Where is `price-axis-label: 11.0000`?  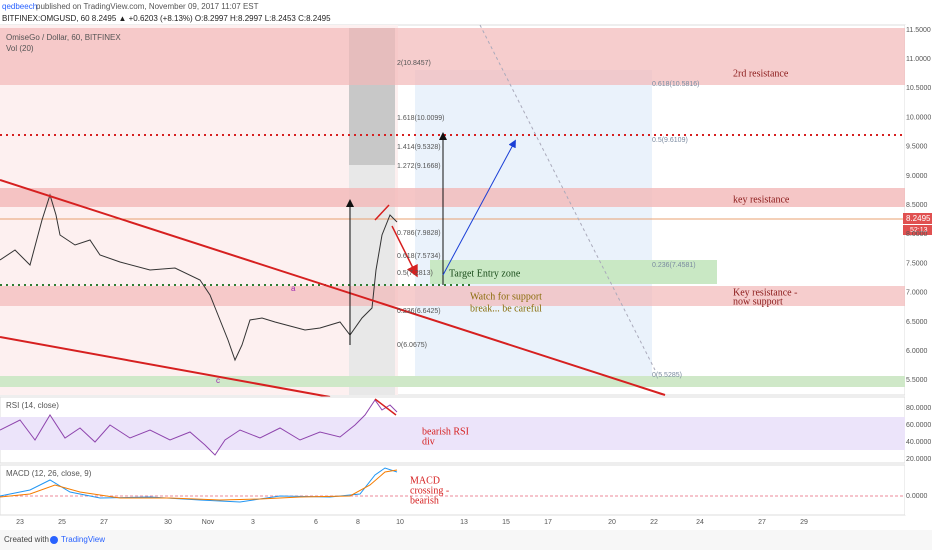
price-axis-label: 11.0000 is located at coordinates (918, 59).